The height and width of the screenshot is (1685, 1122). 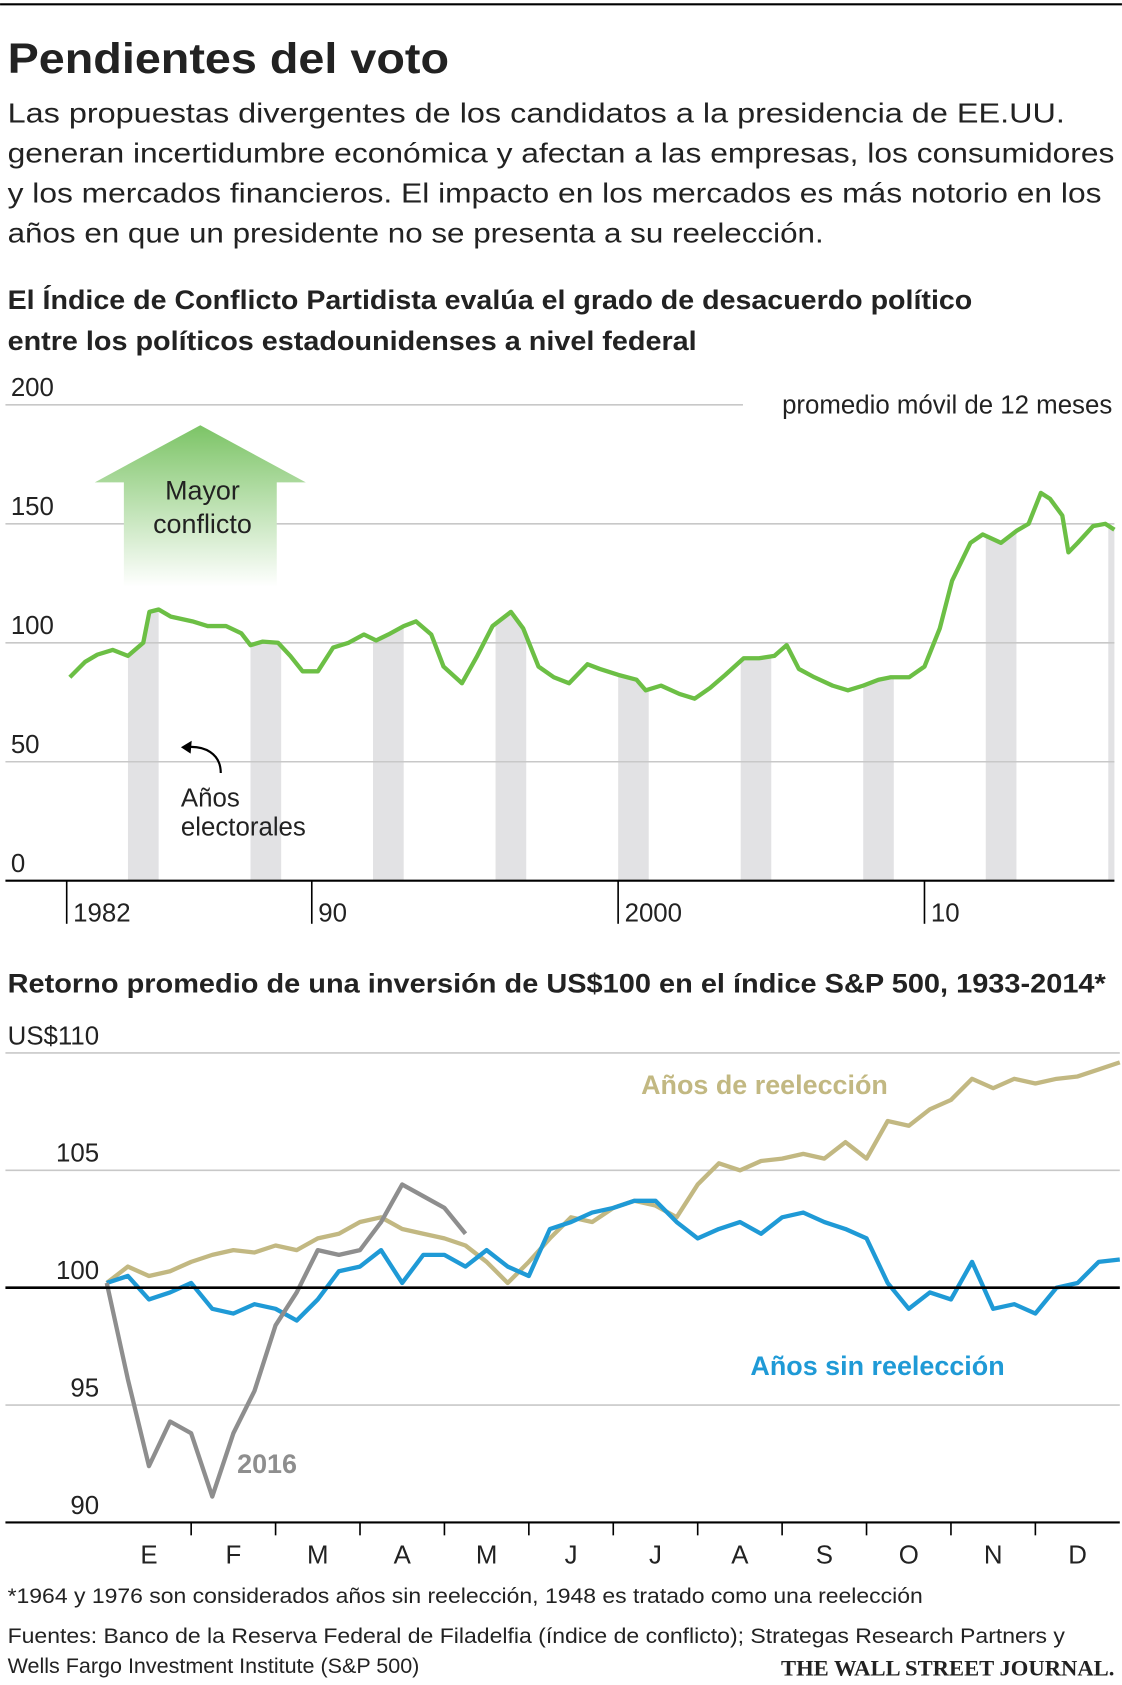 I want to click on x-tick-label: E, so click(x=148, y=1555).